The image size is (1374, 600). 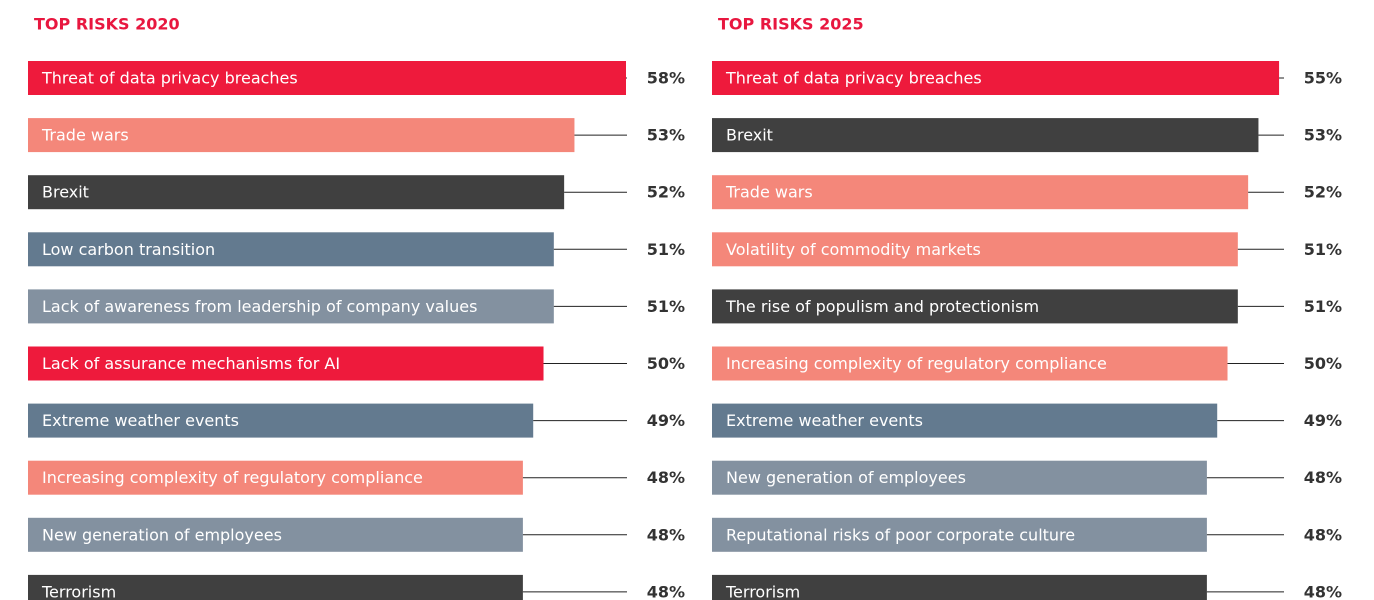 I want to click on chart-title: TOP RISKS 2025, so click(x=791, y=24).